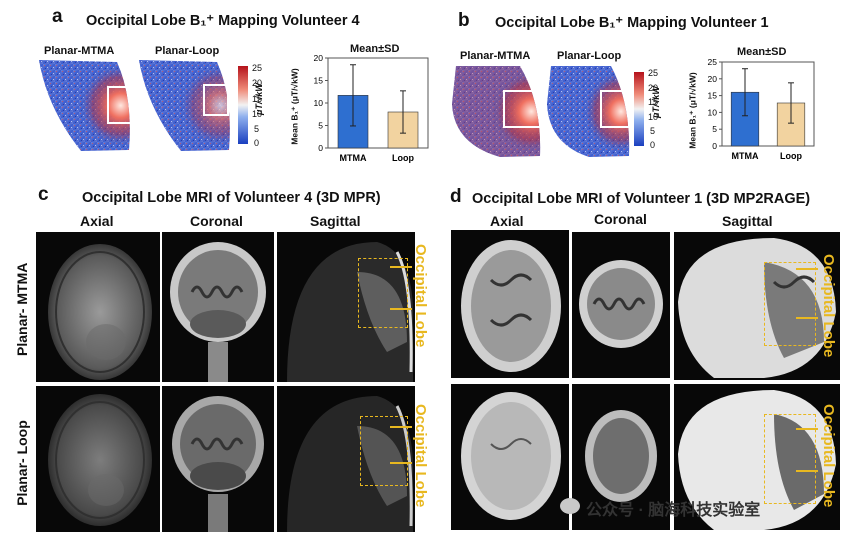 Image resolution: width=864 pixels, height=540 pixels. Describe the element at coordinates (371, 108) in the screenshot. I see `chart-a: 0 5 10 15 20 MTMA Loop` at that location.